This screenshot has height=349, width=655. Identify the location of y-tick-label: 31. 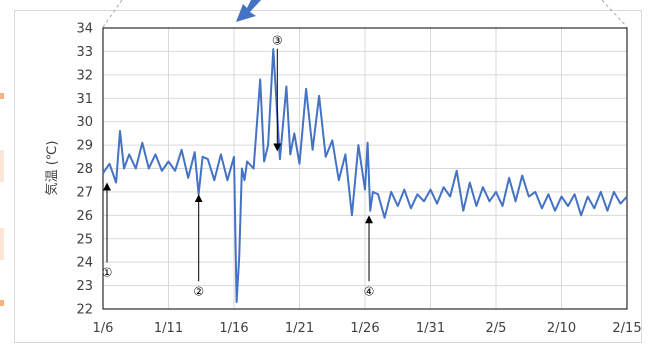
(84, 99).